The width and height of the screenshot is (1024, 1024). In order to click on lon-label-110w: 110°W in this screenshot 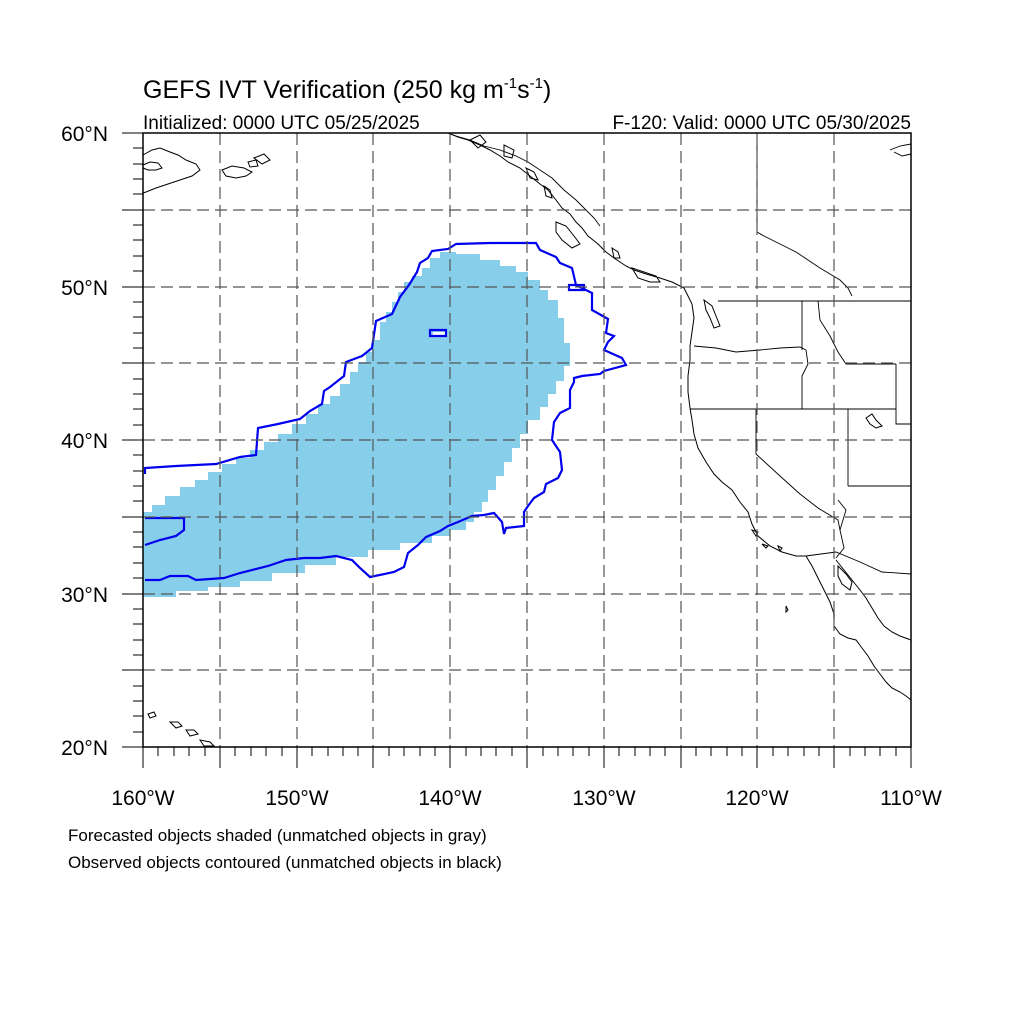, I will do `click(911, 798)`.